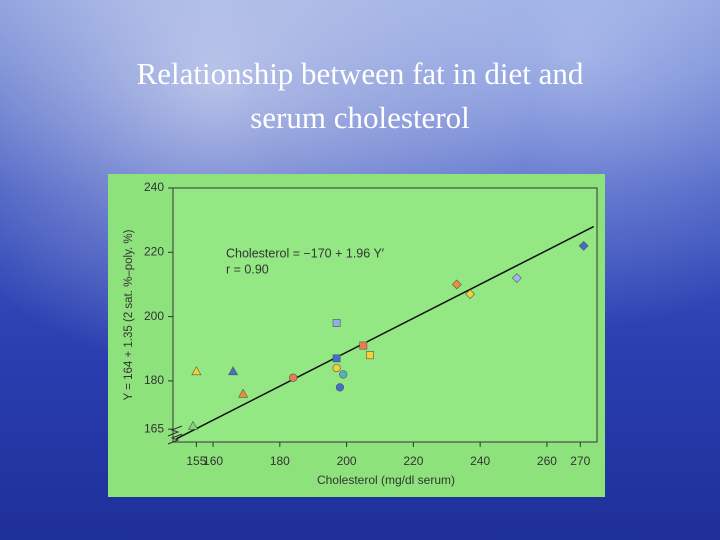 Image resolution: width=720 pixels, height=540 pixels. Describe the element at coordinates (154, 316) in the screenshot. I see `y-tick-label: 200` at that location.